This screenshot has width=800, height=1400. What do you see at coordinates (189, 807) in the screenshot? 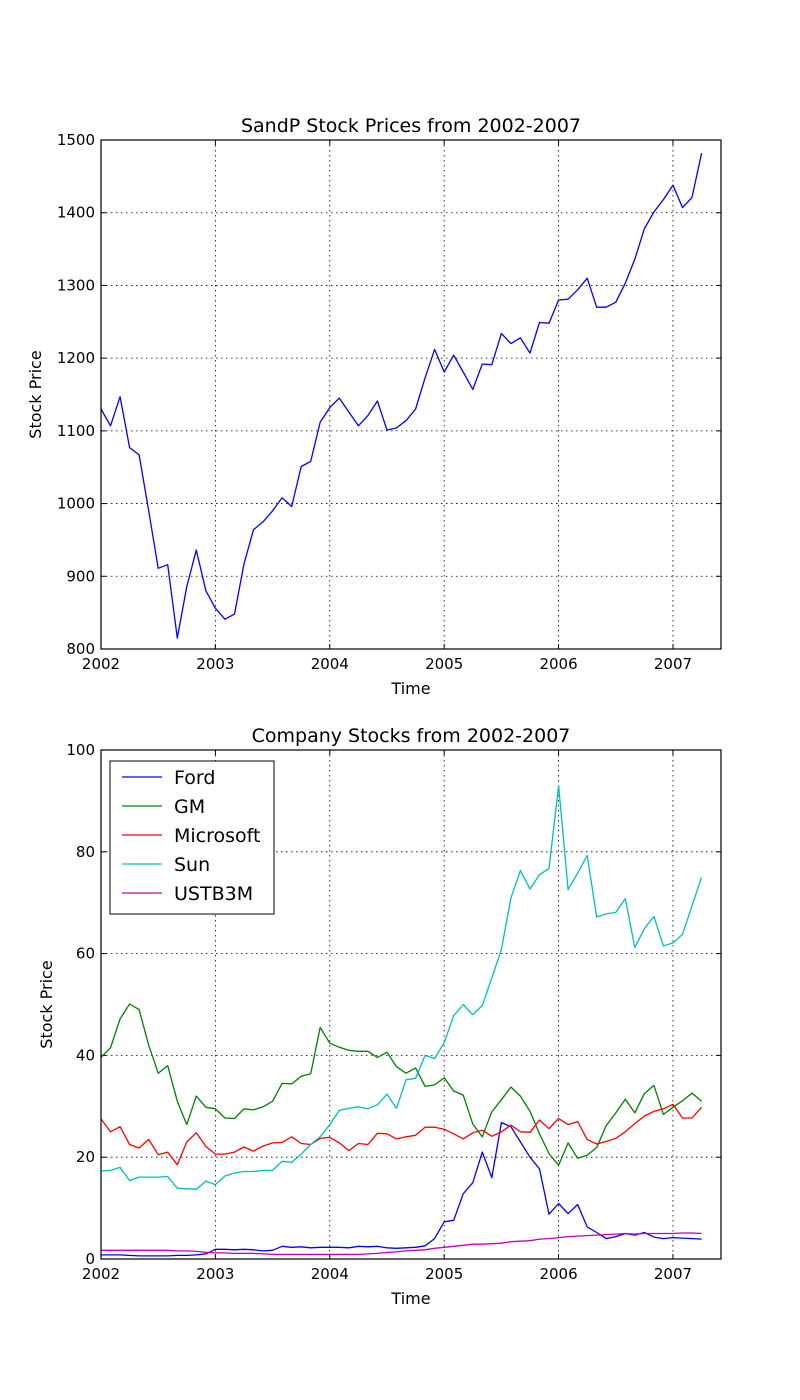
I see `legend-label: GM` at bounding box center [189, 807].